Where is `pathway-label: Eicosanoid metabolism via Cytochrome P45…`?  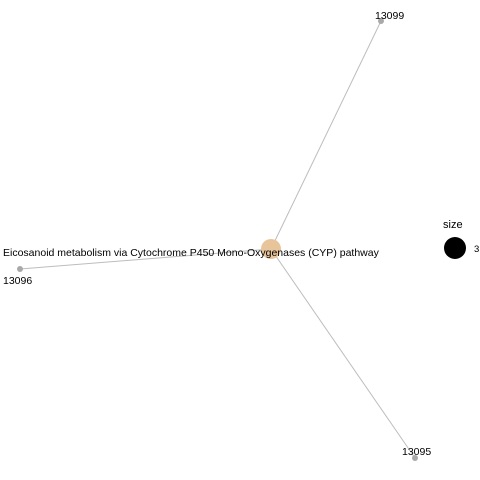
pathway-label: Eicosanoid metabolism via Cytochrome P45… is located at coordinates (191, 253).